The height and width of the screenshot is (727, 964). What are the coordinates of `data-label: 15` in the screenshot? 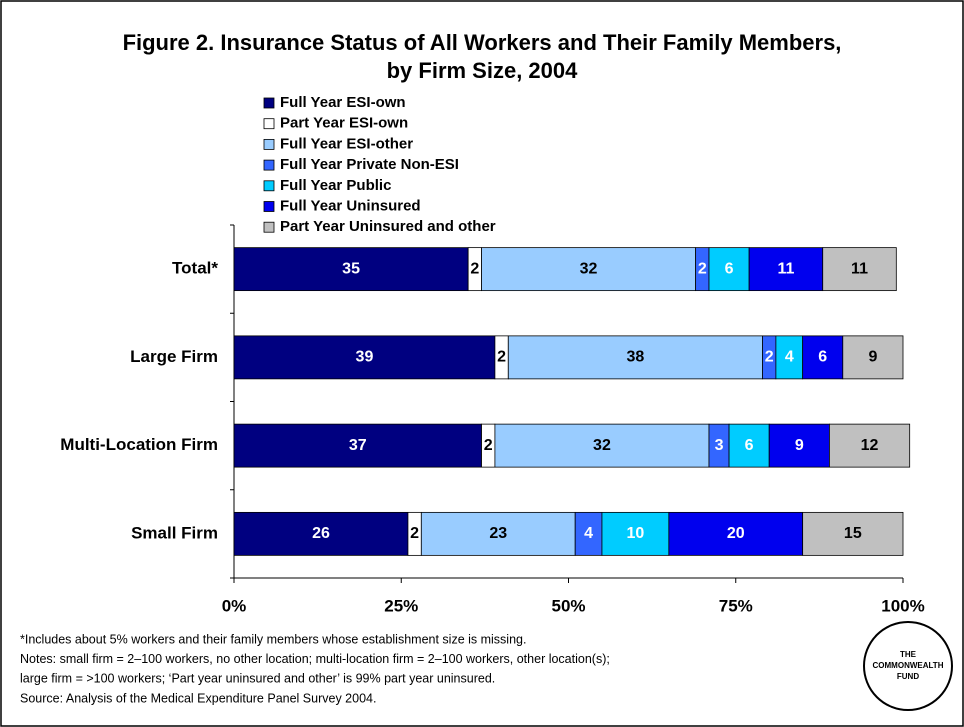 It's located at (853, 533).